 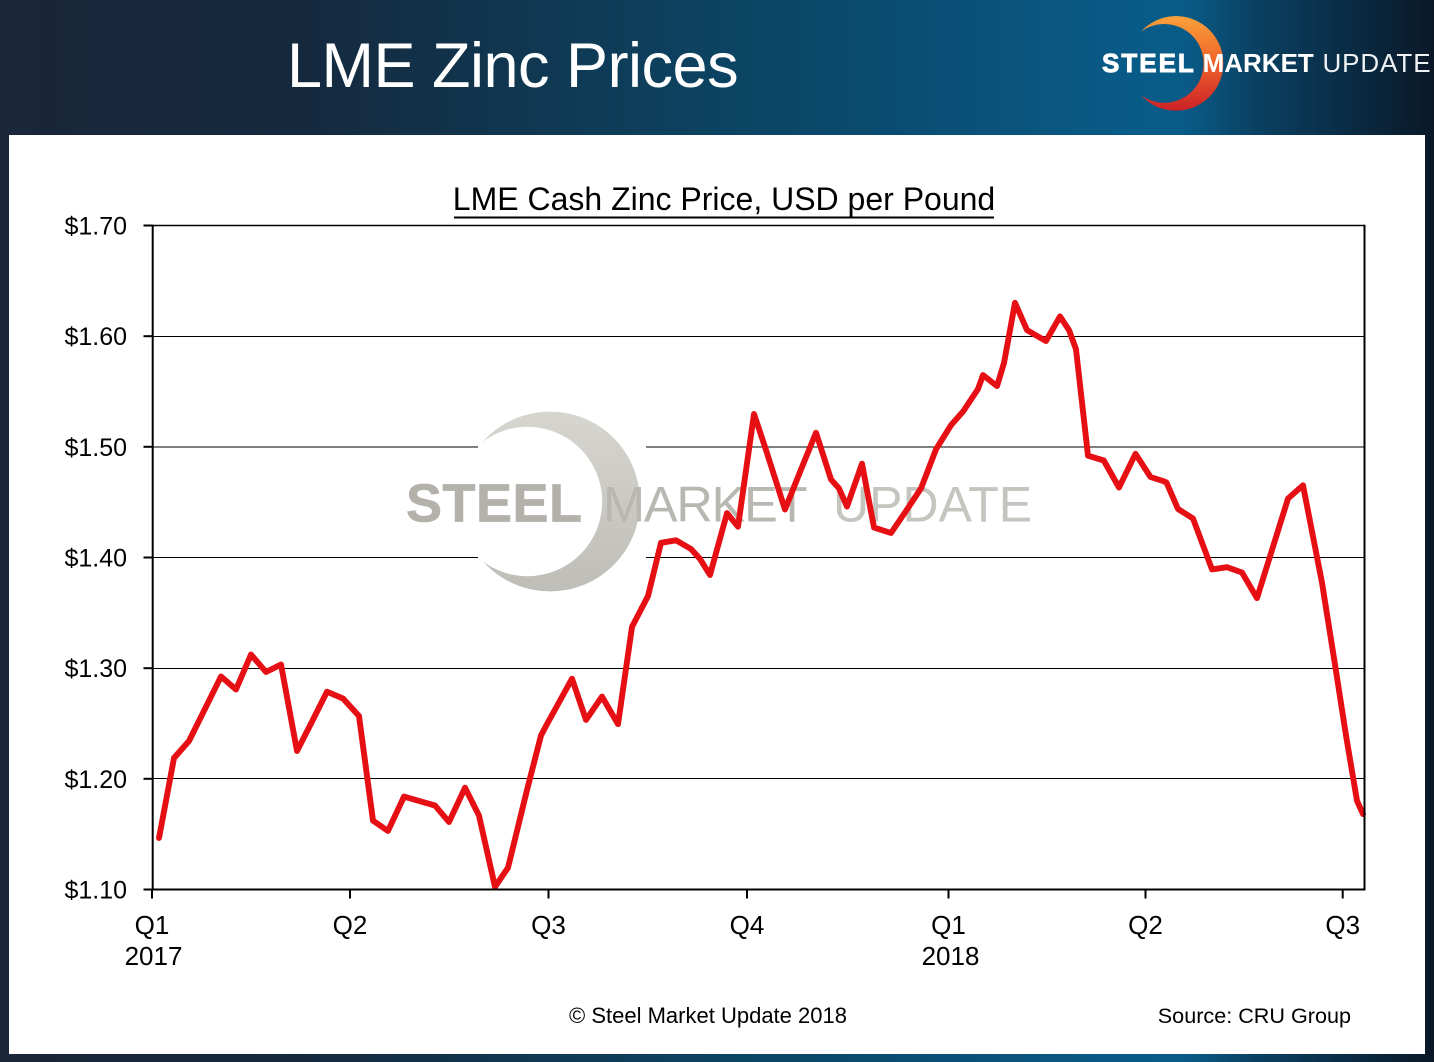 I want to click on svg-text: $1.30, so click(x=95, y=669).